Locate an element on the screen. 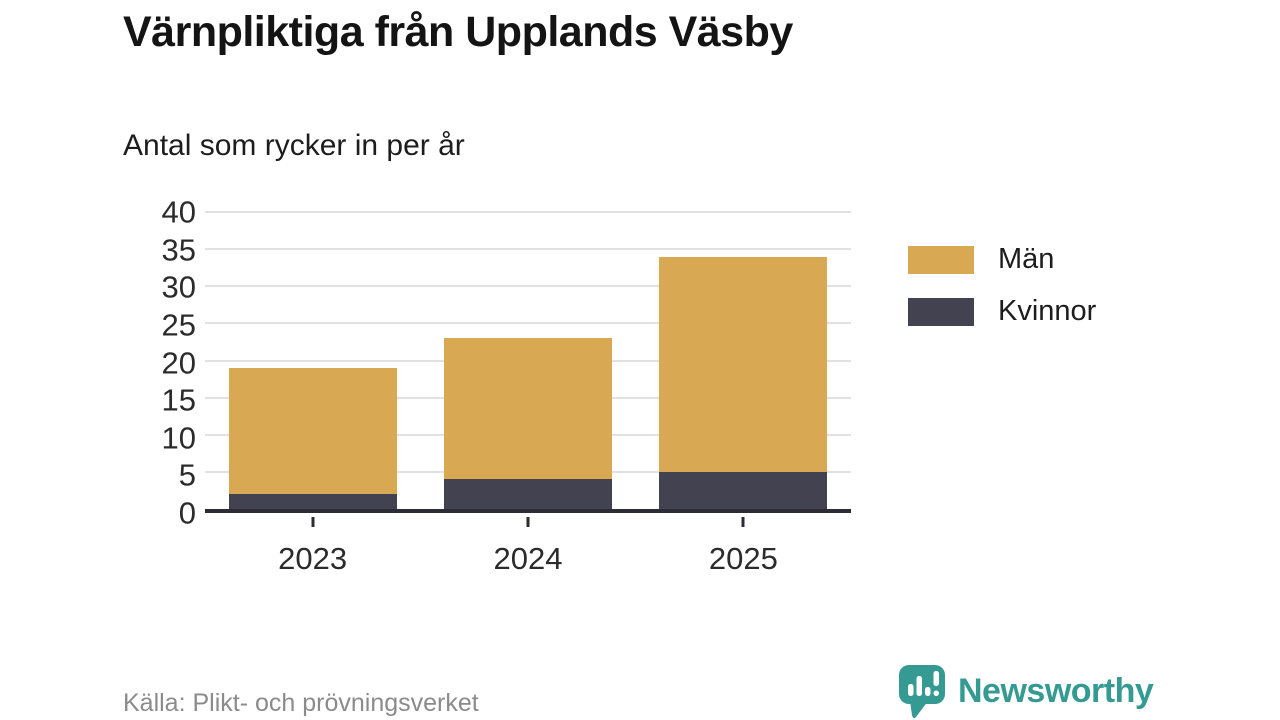 The image size is (1280, 720). y-axis-tick-label: 40 is located at coordinates (178, 212).